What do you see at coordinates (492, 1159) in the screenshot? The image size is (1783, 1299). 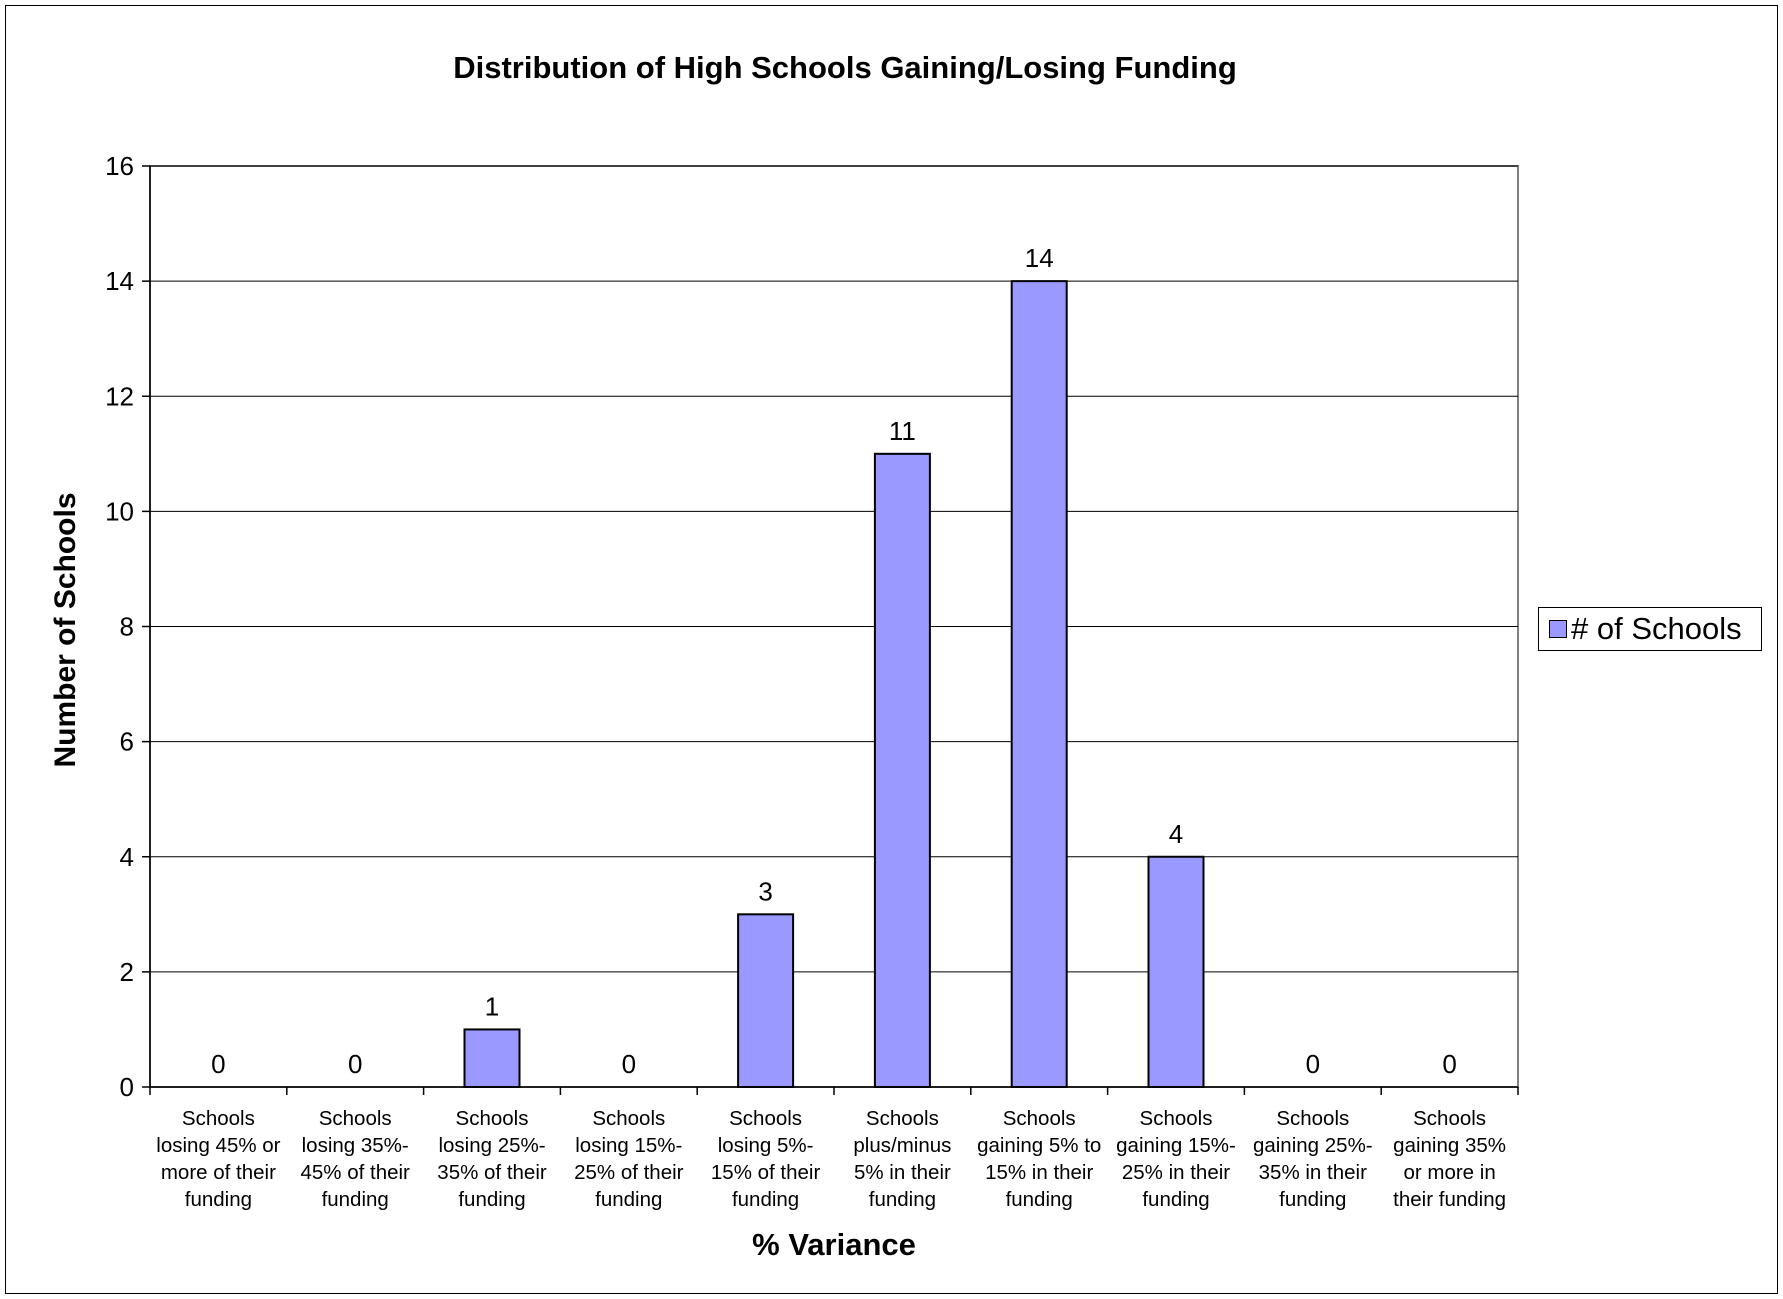 I see `x-tick-label: Schools losing 25%- 35% of their funding` at bounding box center [492, 1159].